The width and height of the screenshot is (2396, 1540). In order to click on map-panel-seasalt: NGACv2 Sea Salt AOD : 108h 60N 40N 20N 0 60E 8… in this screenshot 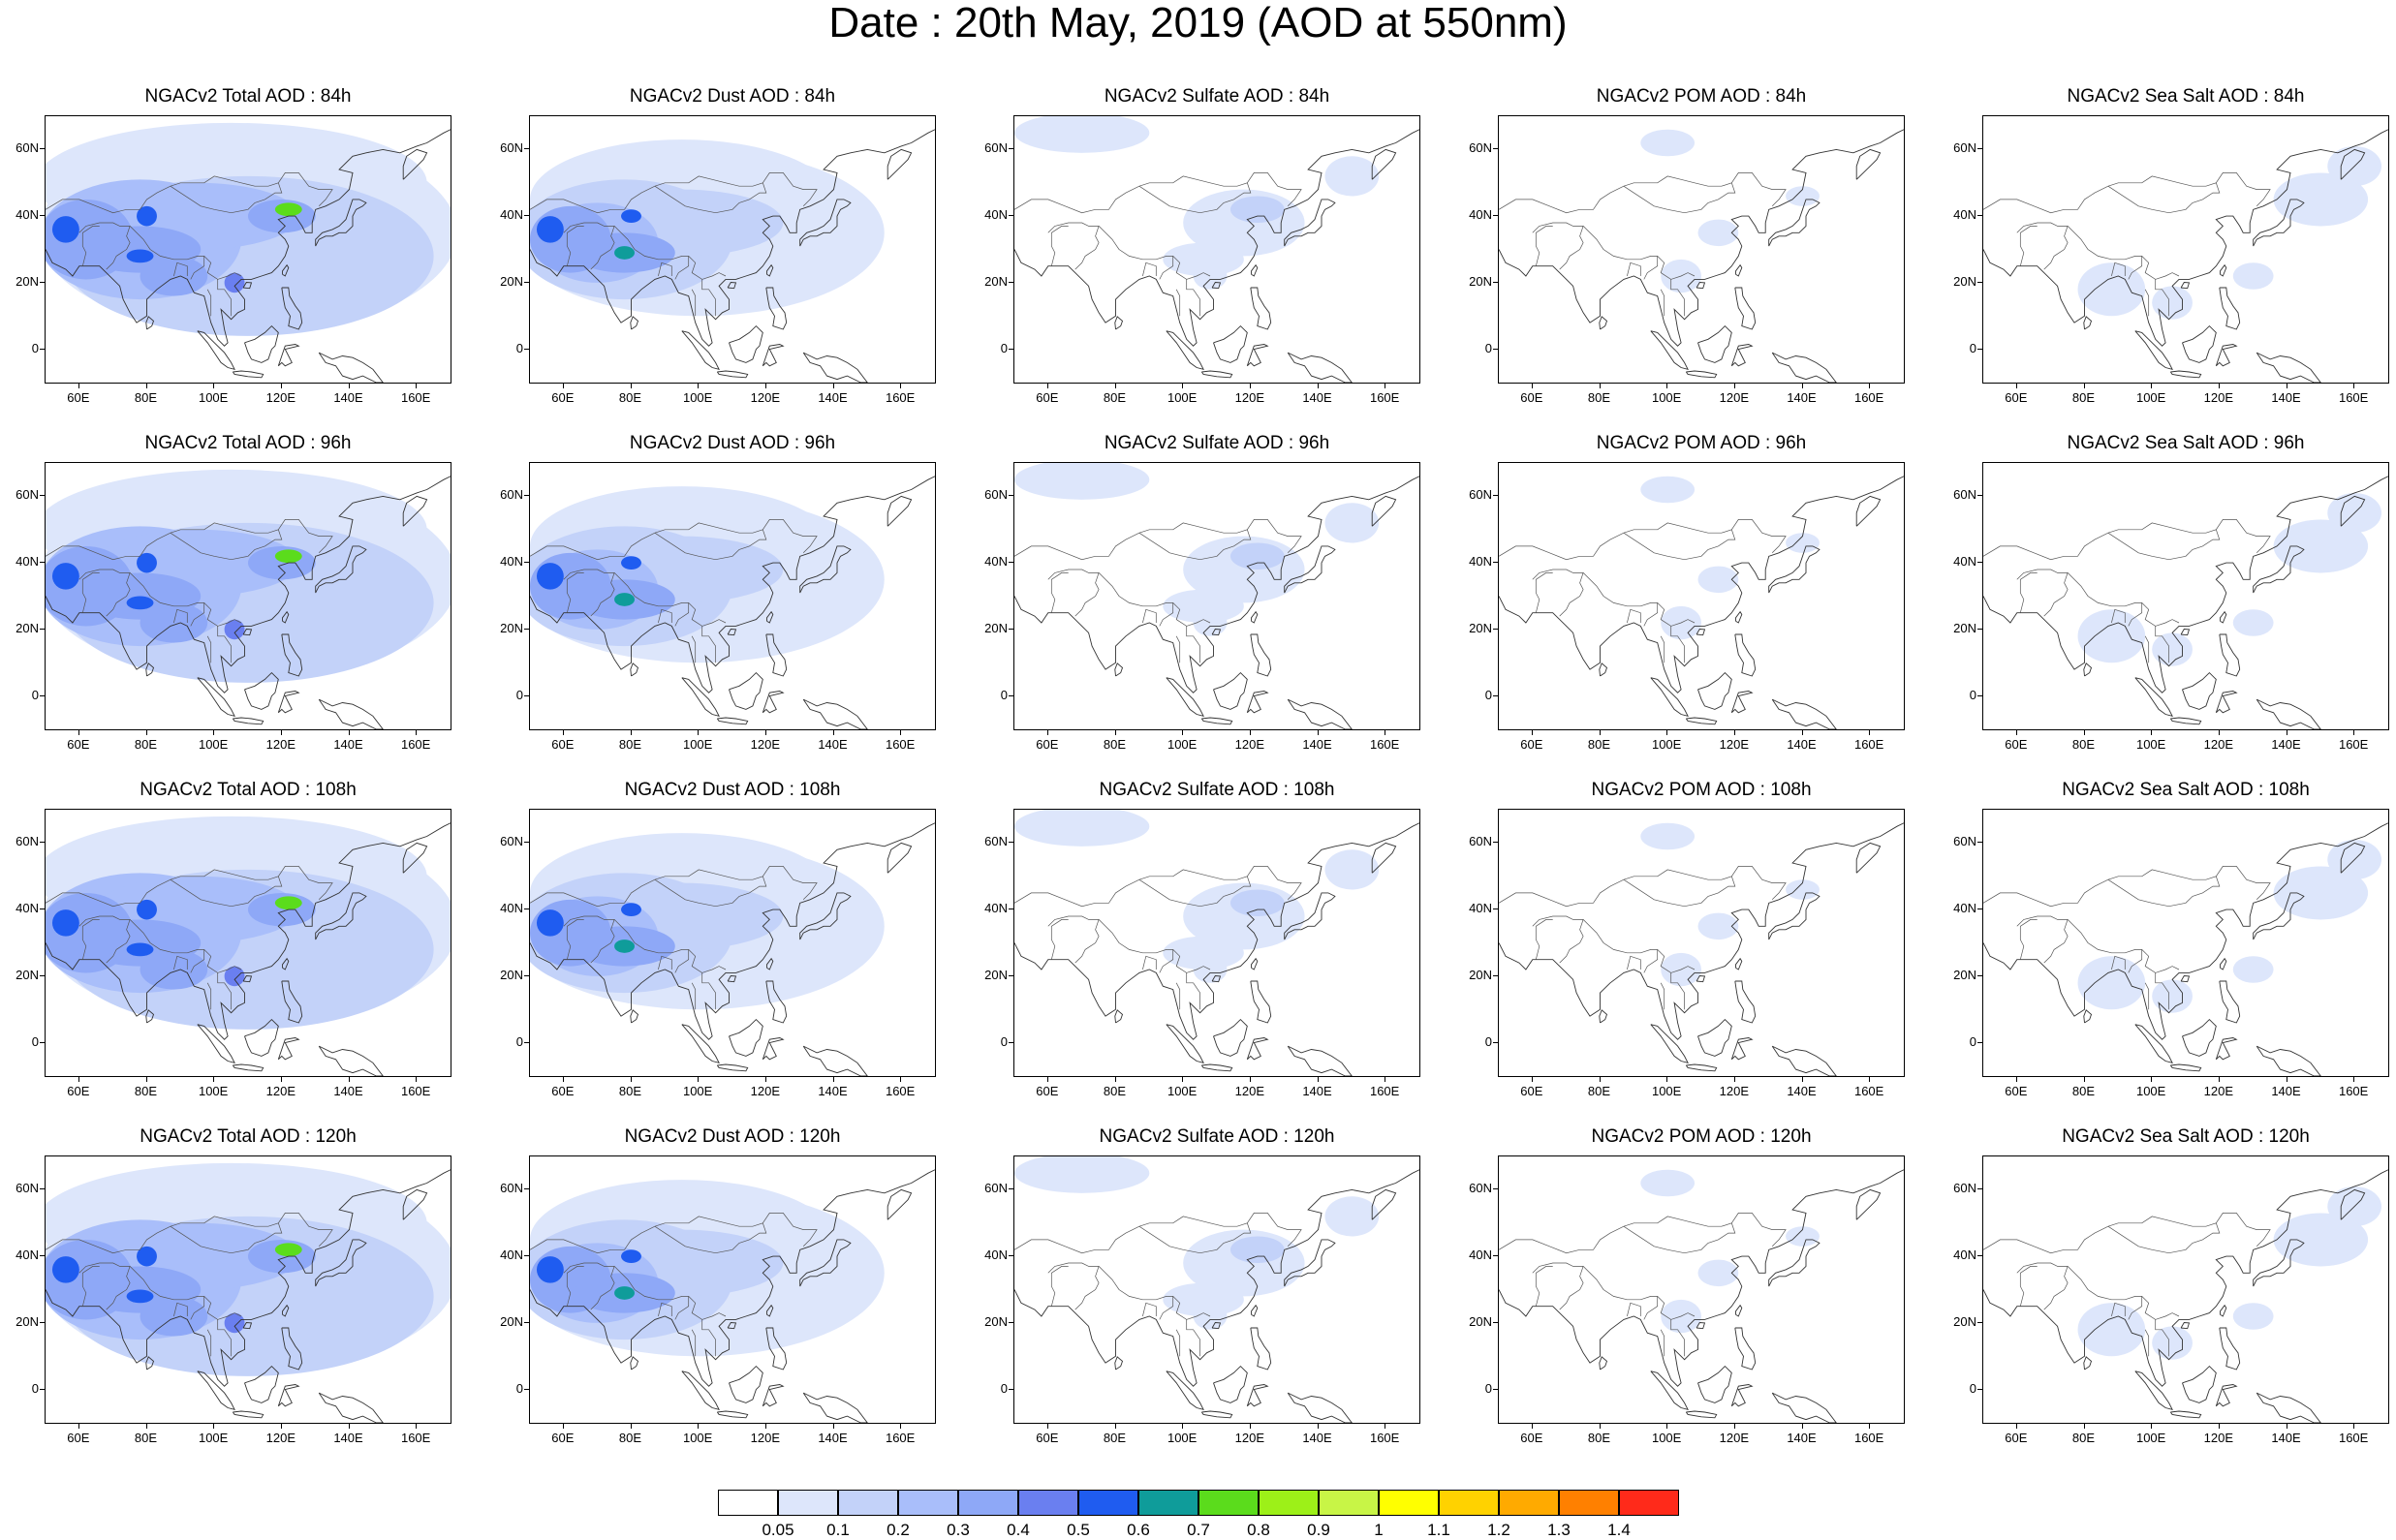, I will do `click(2167, 951)`.